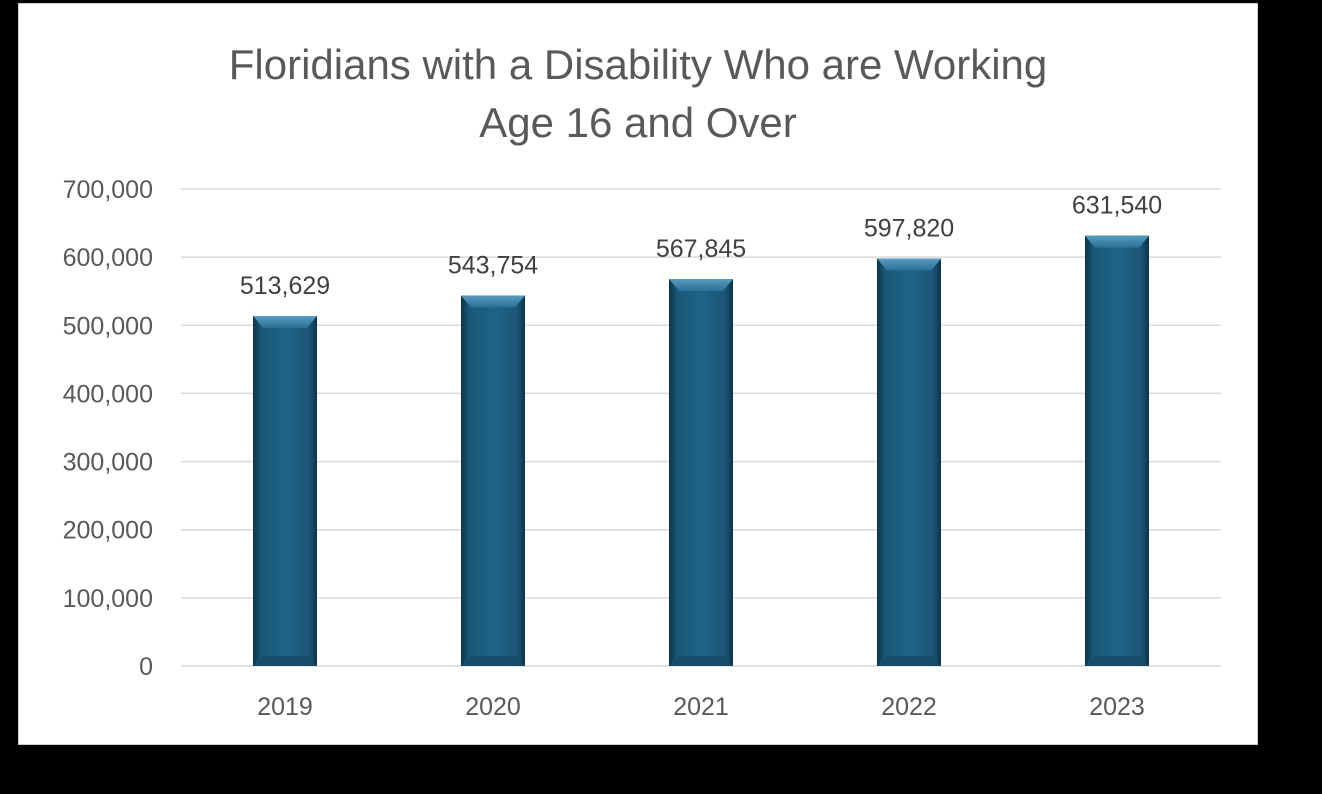 This screenshot has width=1322, height=794. Describe the element at coordinates (108, 463) in the screenshot. I see `y-tick-label: 300,000` at that location.